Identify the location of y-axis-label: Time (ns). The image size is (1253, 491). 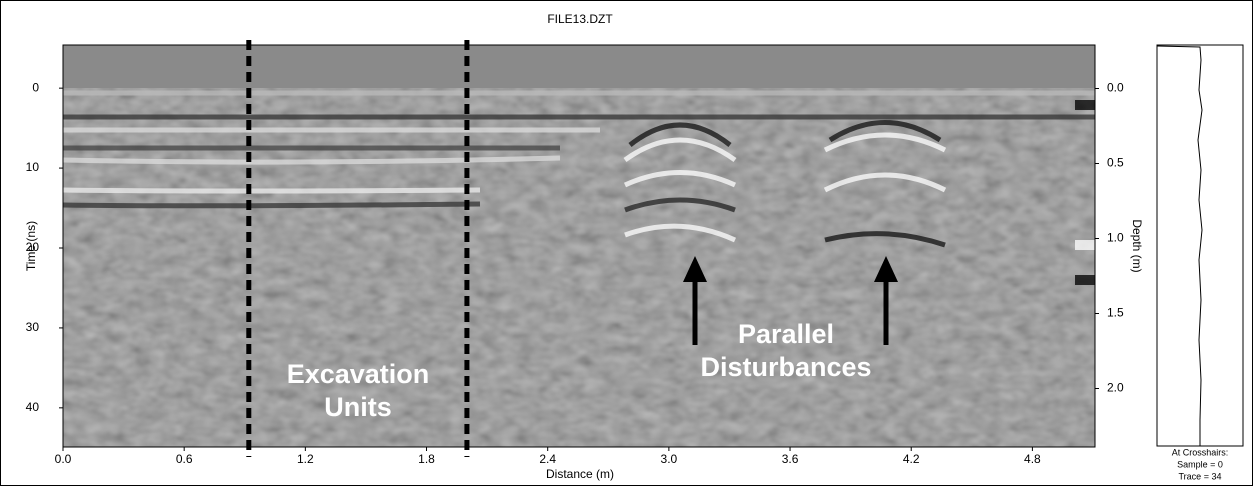
(31, 246).